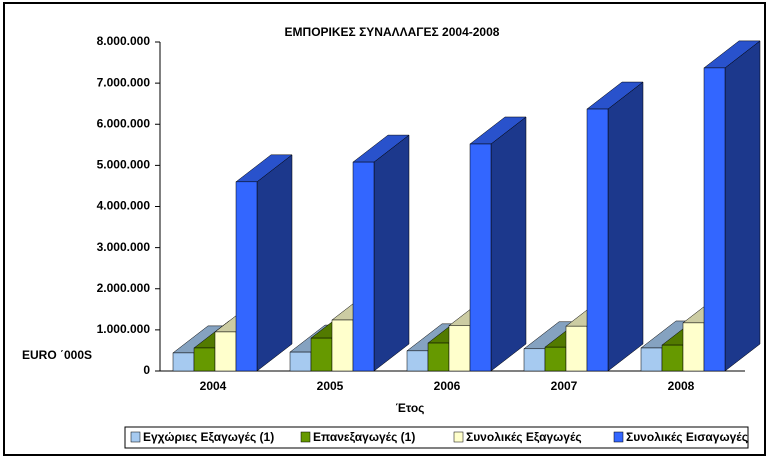 The width and height of the screenshot is (770, 463). I want to click on x-tick-label: 2004, so click(213, 386).